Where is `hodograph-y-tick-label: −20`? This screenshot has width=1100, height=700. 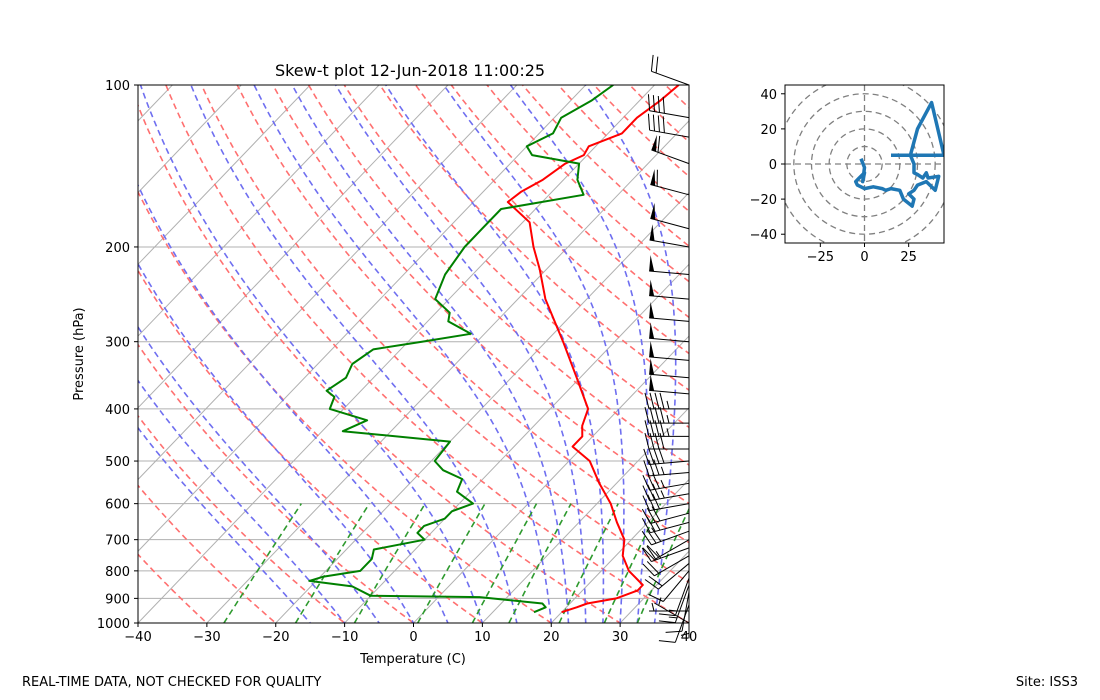
hodograph-y-tick-label: −20 is located at coordinates (763, 200).